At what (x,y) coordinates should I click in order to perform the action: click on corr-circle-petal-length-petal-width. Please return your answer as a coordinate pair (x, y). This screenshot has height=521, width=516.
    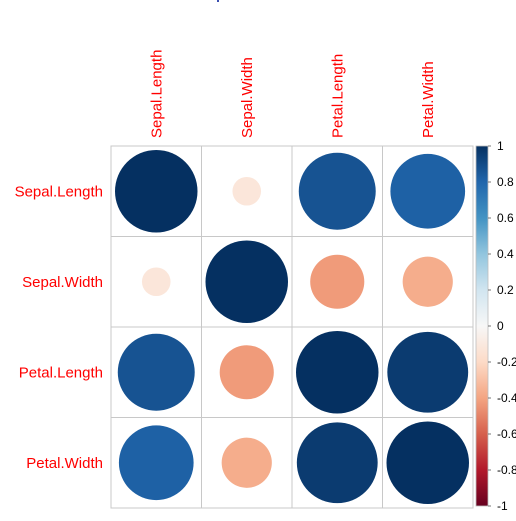
    Looking at the image, I should click on (428, 372).